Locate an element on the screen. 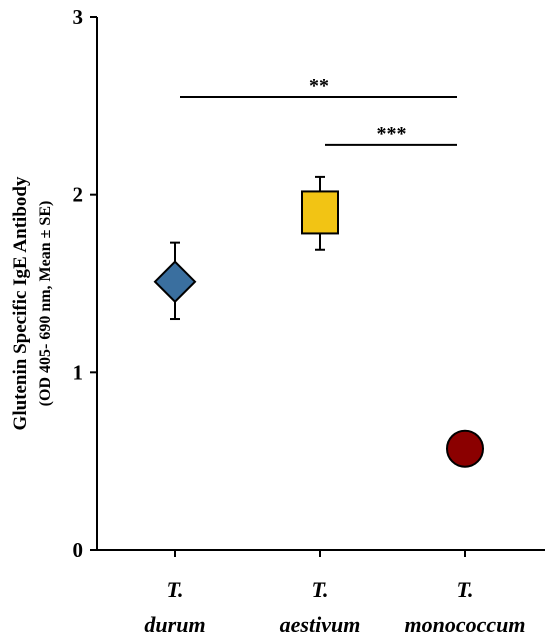 The width and height of the screenshot is (550, 641). data-point-diamond is located at coordinates (175, 282).